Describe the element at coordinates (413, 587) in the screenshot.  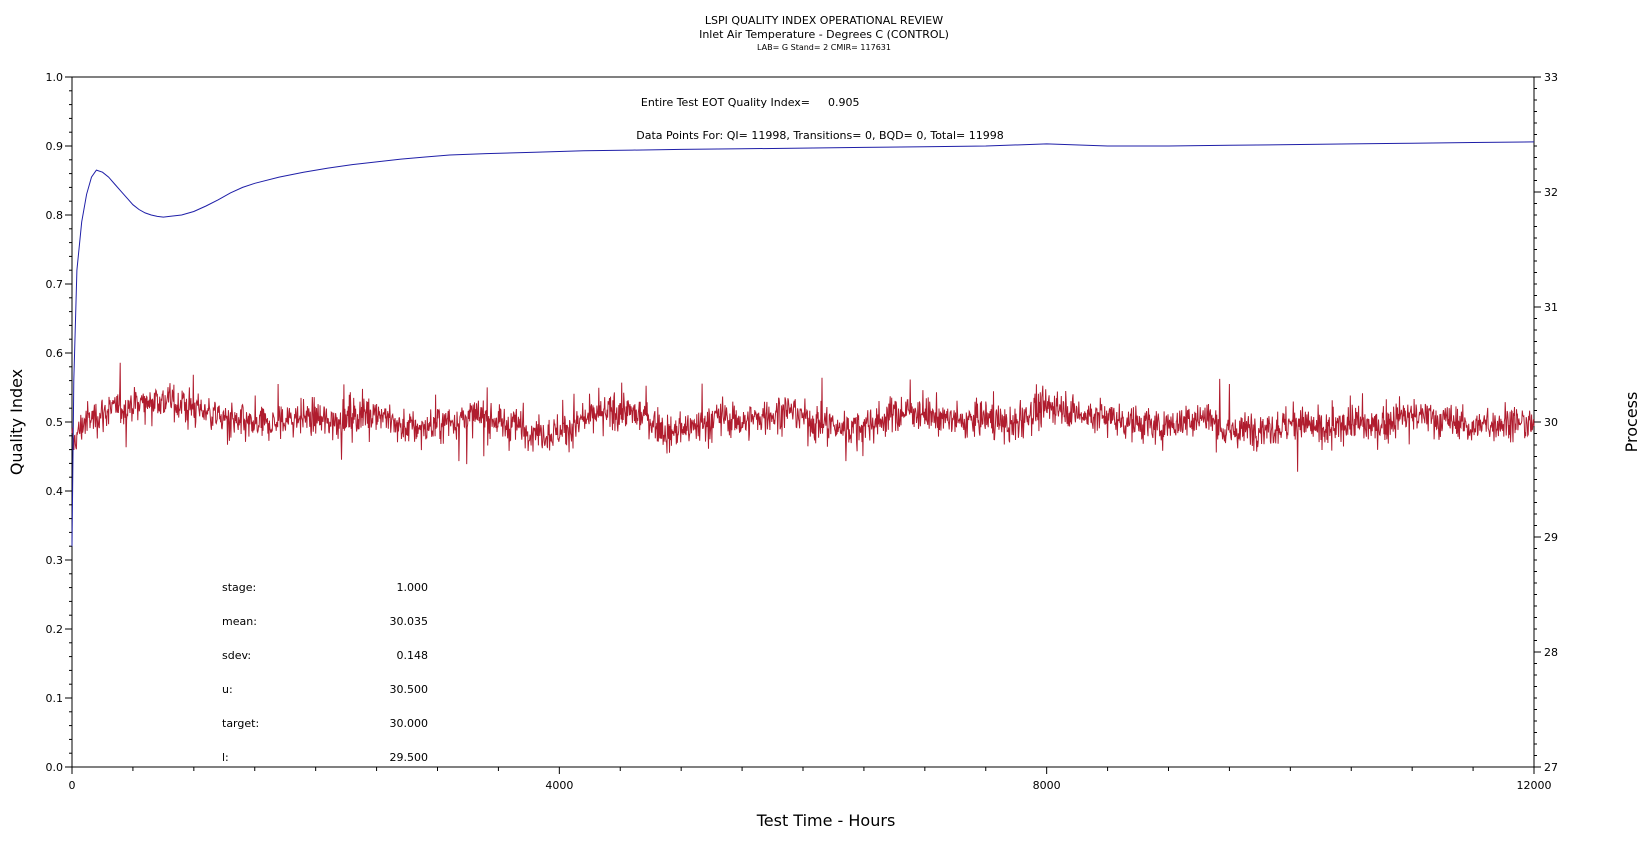
I see `stat-value: 1.000` at that location.